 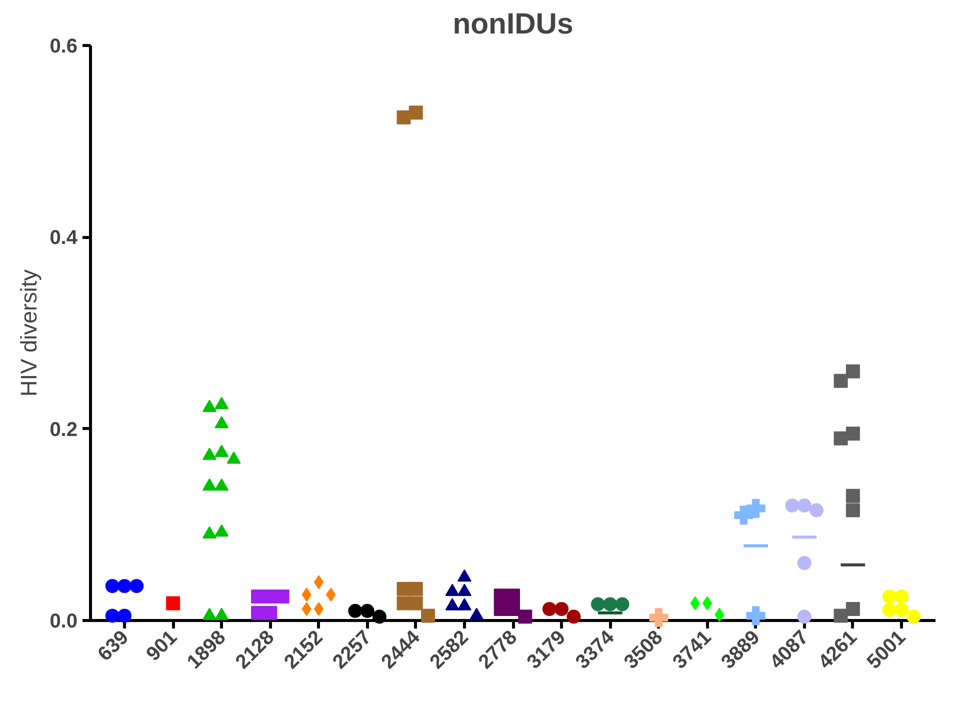 What do you see at coordinates (513, 24) in the screenshot?
I see `chart-title: nonIDUs` at bounding box center [513, 24].